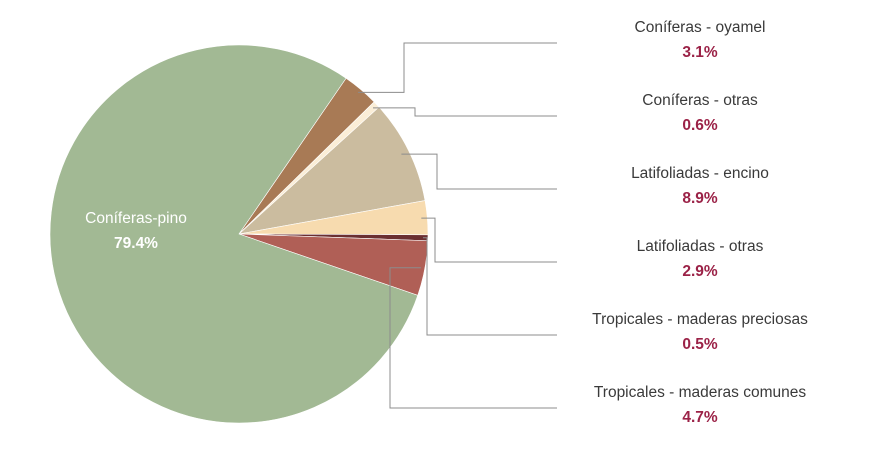 This screenshot has width=891, height=457. I want to click on slice-value-latifoliadas-otras: 2.9%, so click(700, 271).